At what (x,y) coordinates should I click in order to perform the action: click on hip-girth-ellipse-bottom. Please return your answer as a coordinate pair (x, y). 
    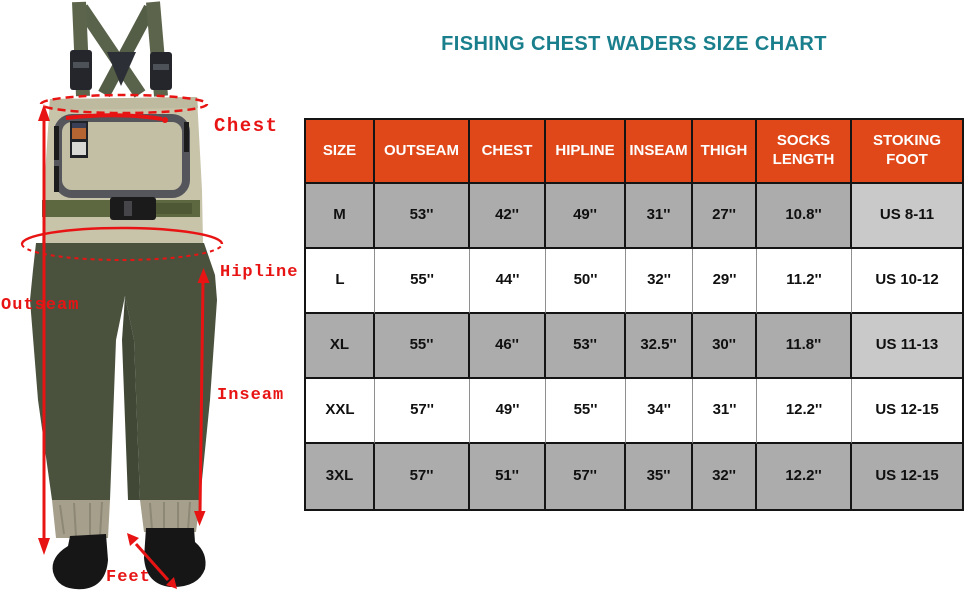
    Looking at the image, I should click on (122, 252).